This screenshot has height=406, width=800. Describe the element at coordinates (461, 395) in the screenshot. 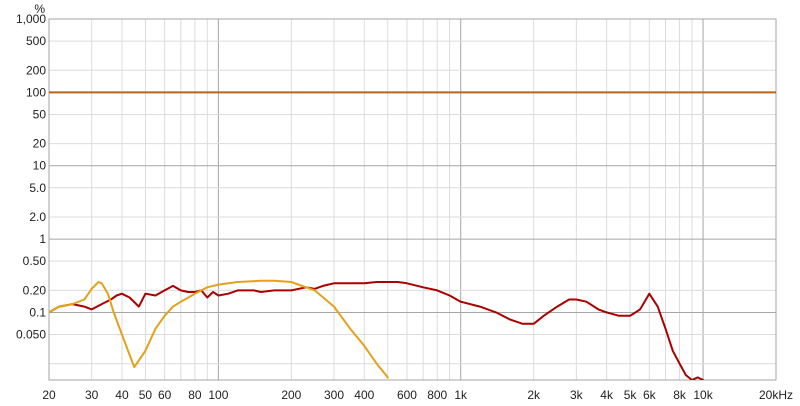

I see `x-tick-label: 1k` at that location.